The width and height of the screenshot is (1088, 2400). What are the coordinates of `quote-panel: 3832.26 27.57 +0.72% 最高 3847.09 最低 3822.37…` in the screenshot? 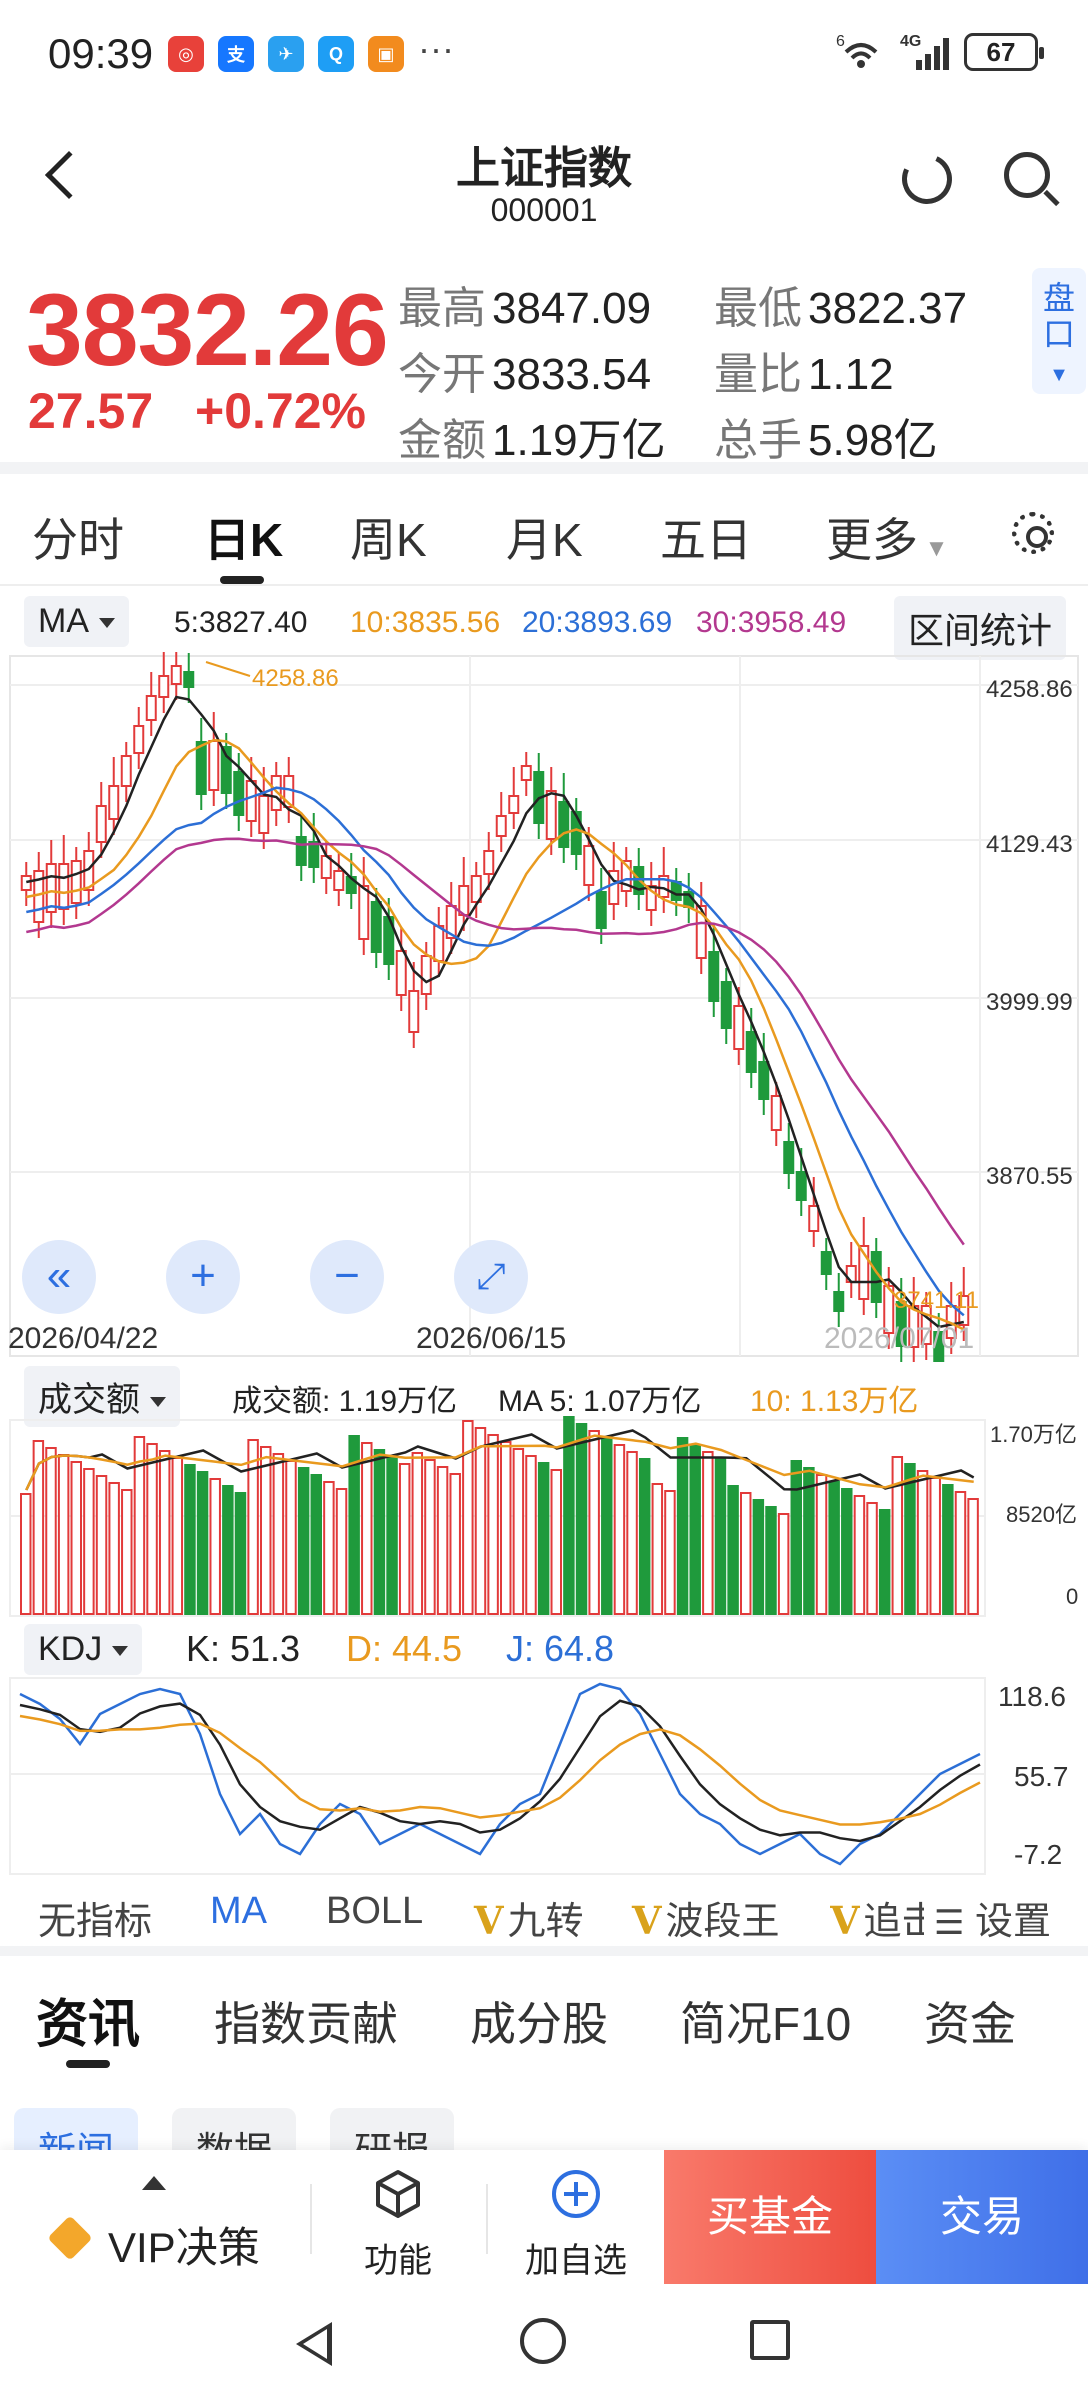 It's located at (544, 362).